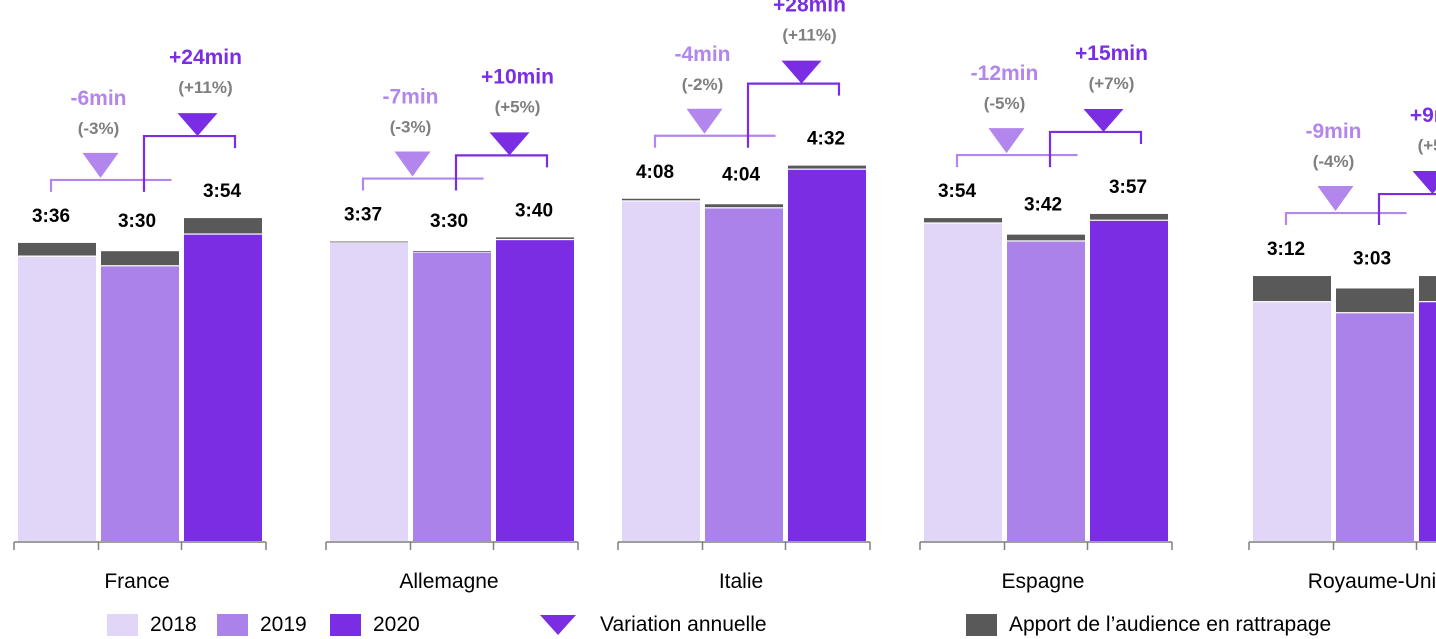 This screenshot has width=1436, height=639. Describe the element at coordinates (1372, 258) in the screenshot. I see `total-label-royaume-uni-2019: 3:03` at that location.